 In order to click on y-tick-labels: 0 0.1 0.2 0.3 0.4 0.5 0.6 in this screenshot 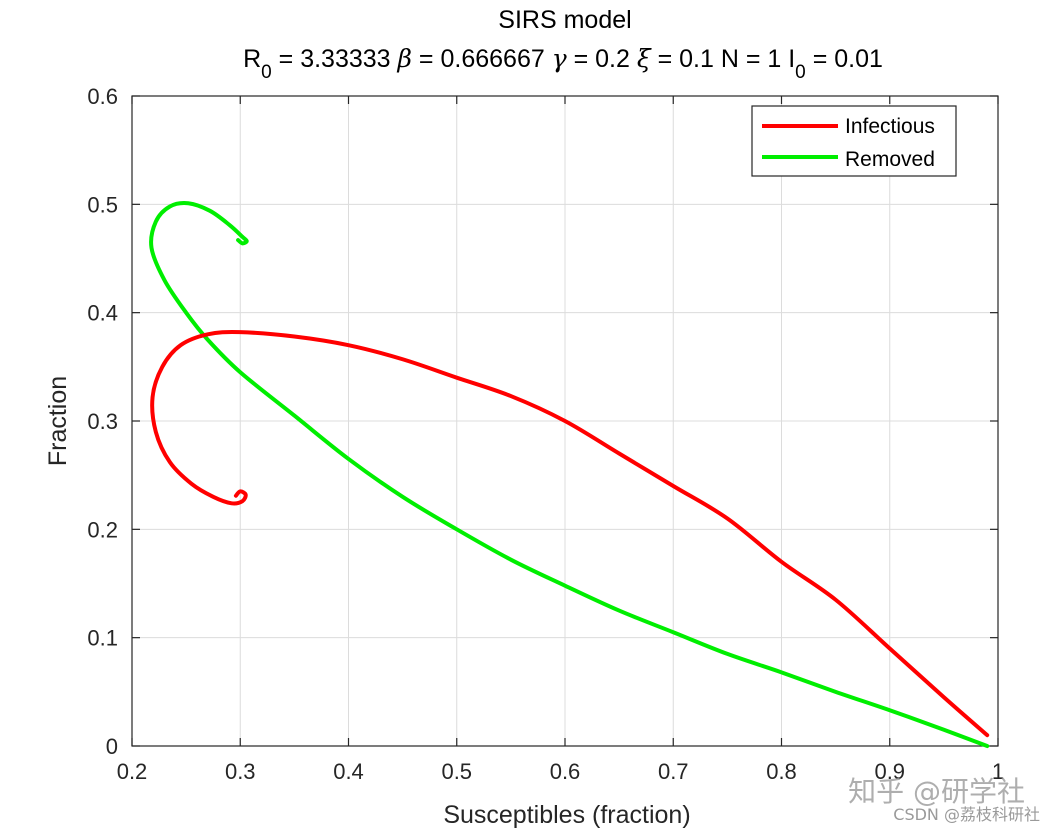, I will do `click(102, 421)`.